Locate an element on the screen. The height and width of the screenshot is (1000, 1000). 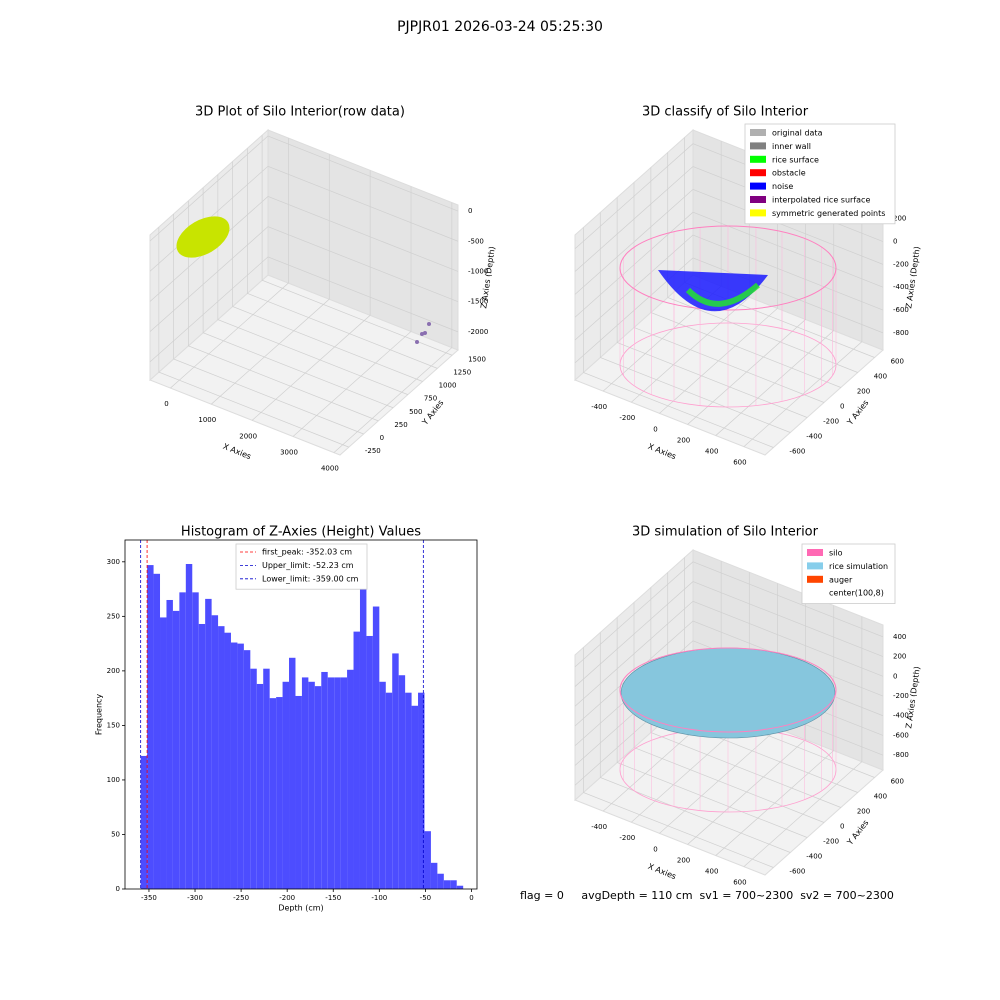
x-tick-label: -200 is located at coordinates (627, 838).